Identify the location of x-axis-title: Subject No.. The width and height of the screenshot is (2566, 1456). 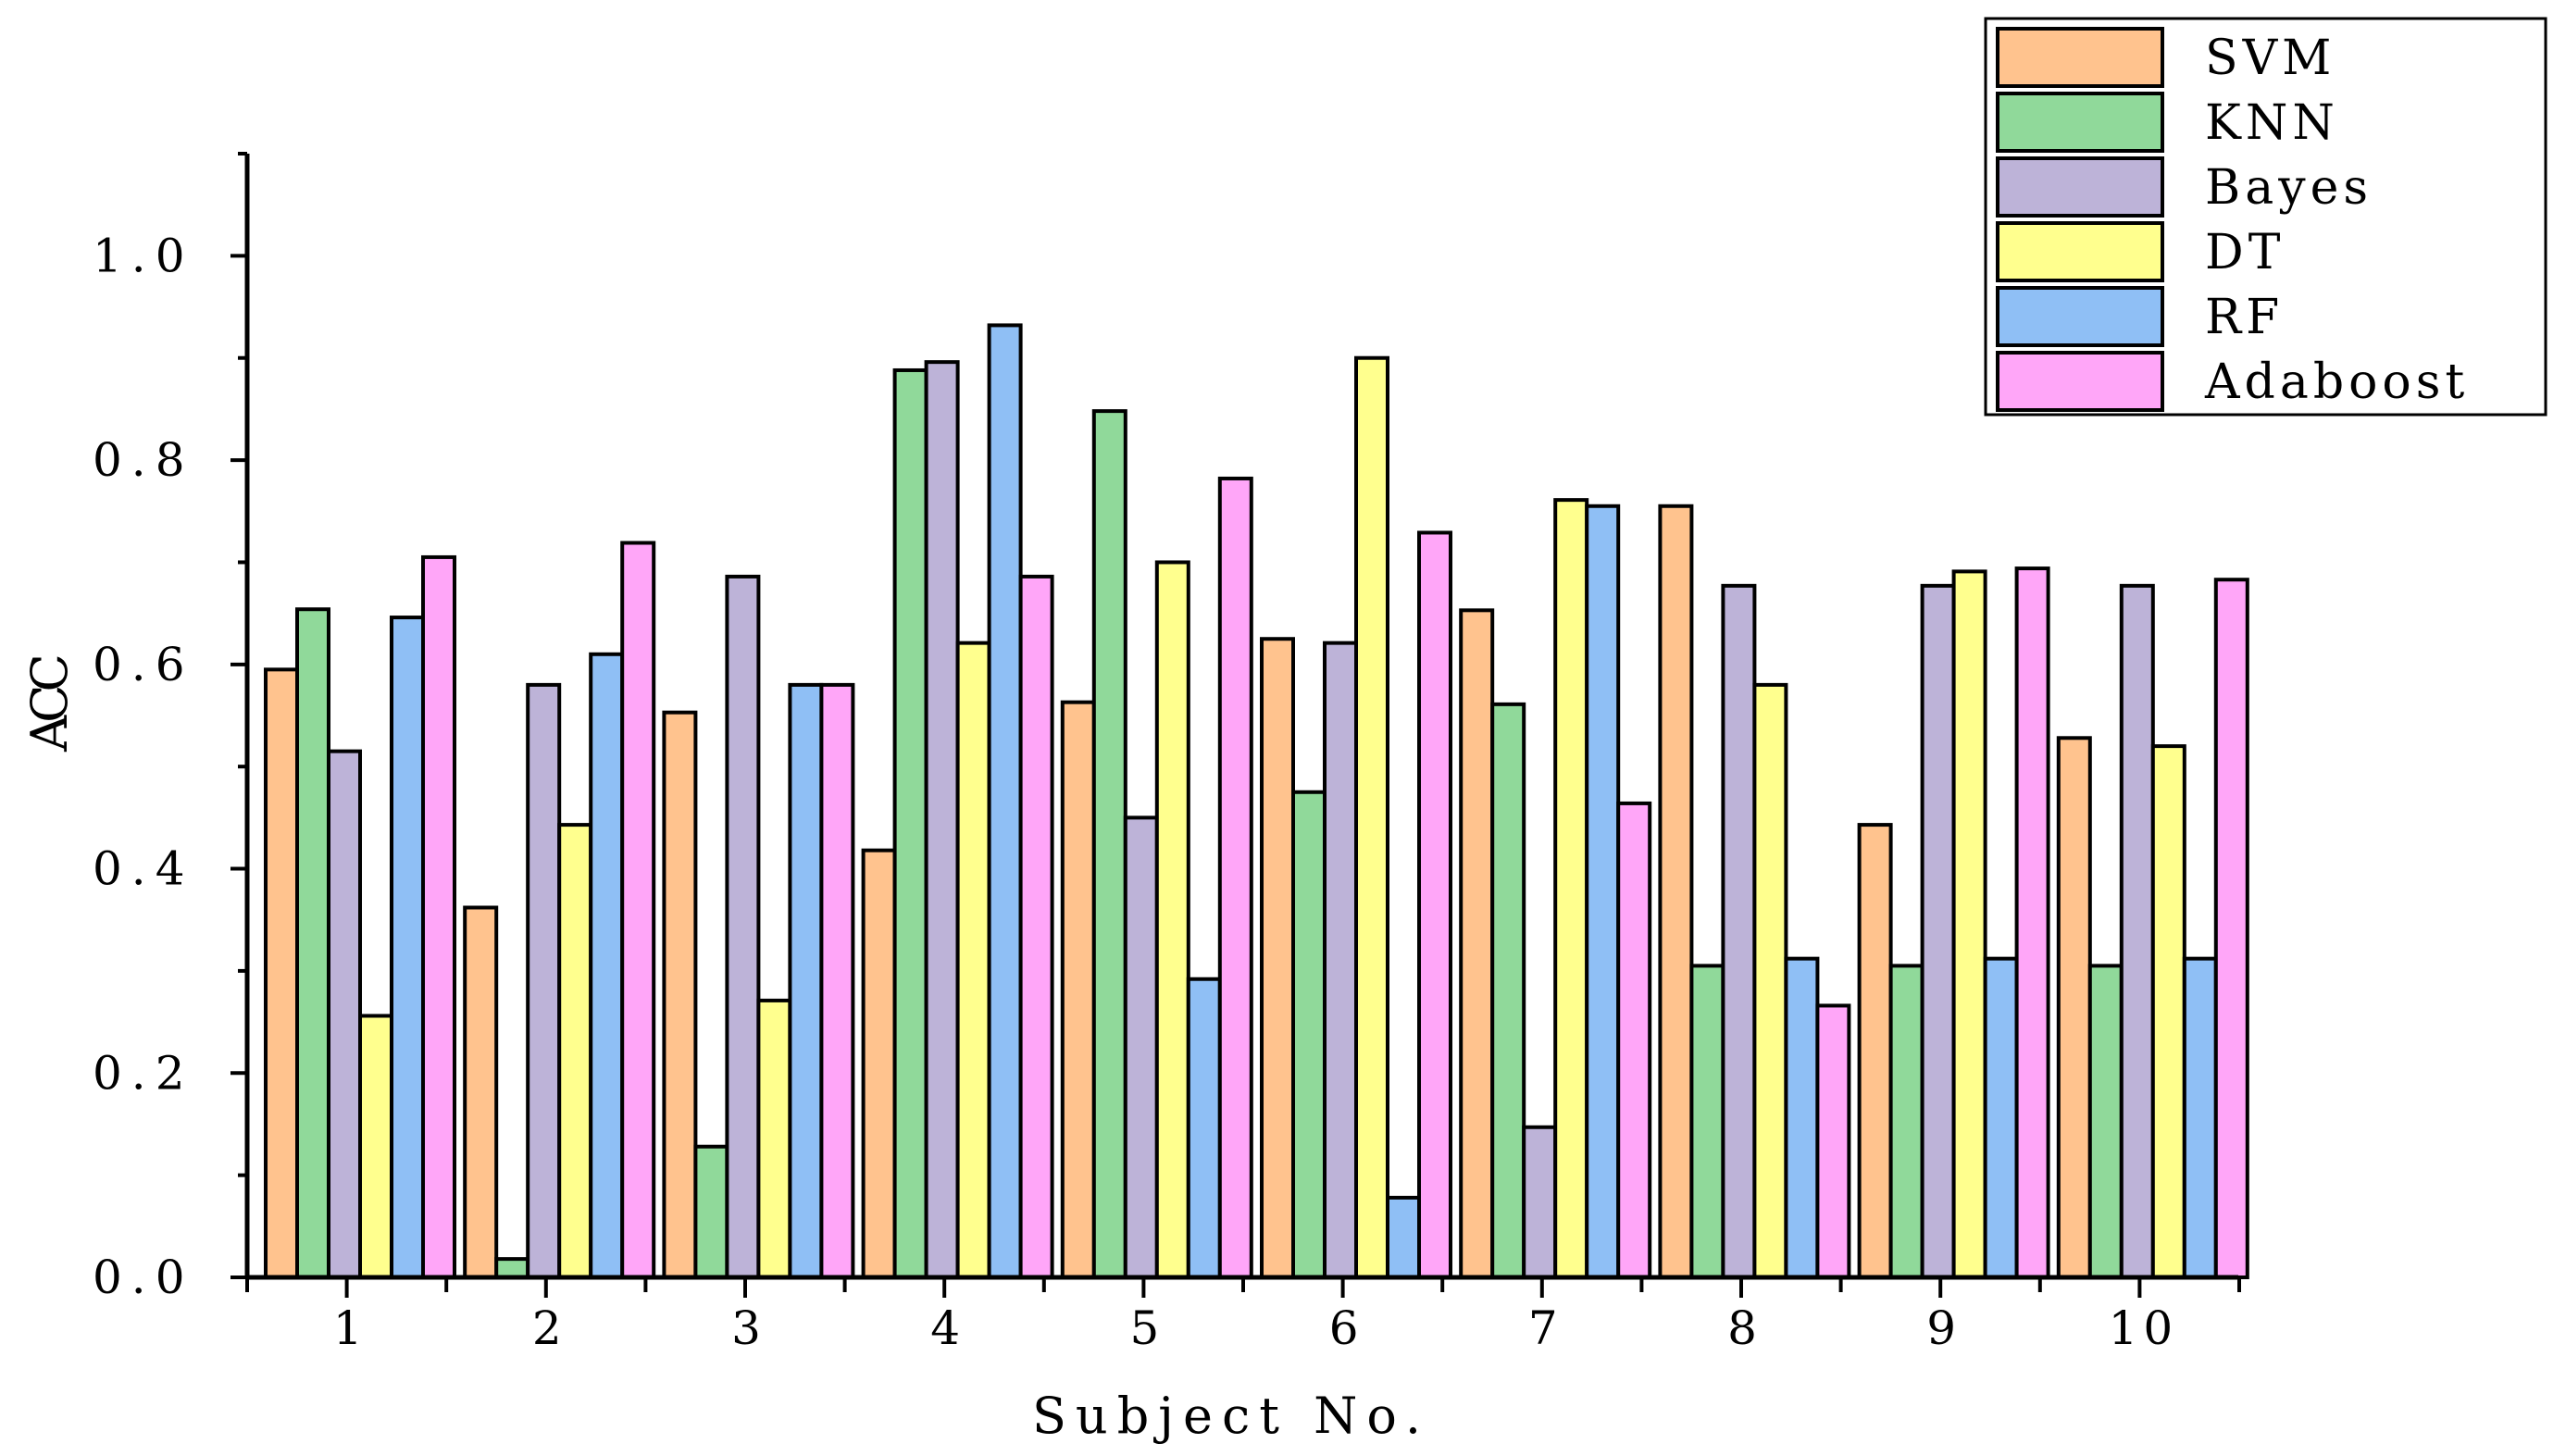
(1231, 1416).